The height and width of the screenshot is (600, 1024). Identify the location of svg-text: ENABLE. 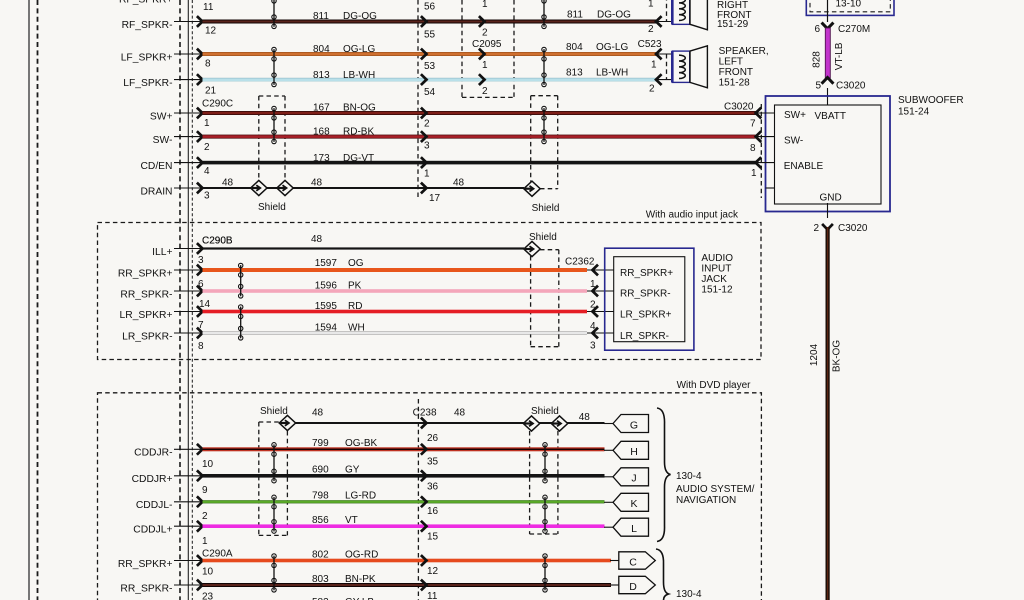
(804, 166).